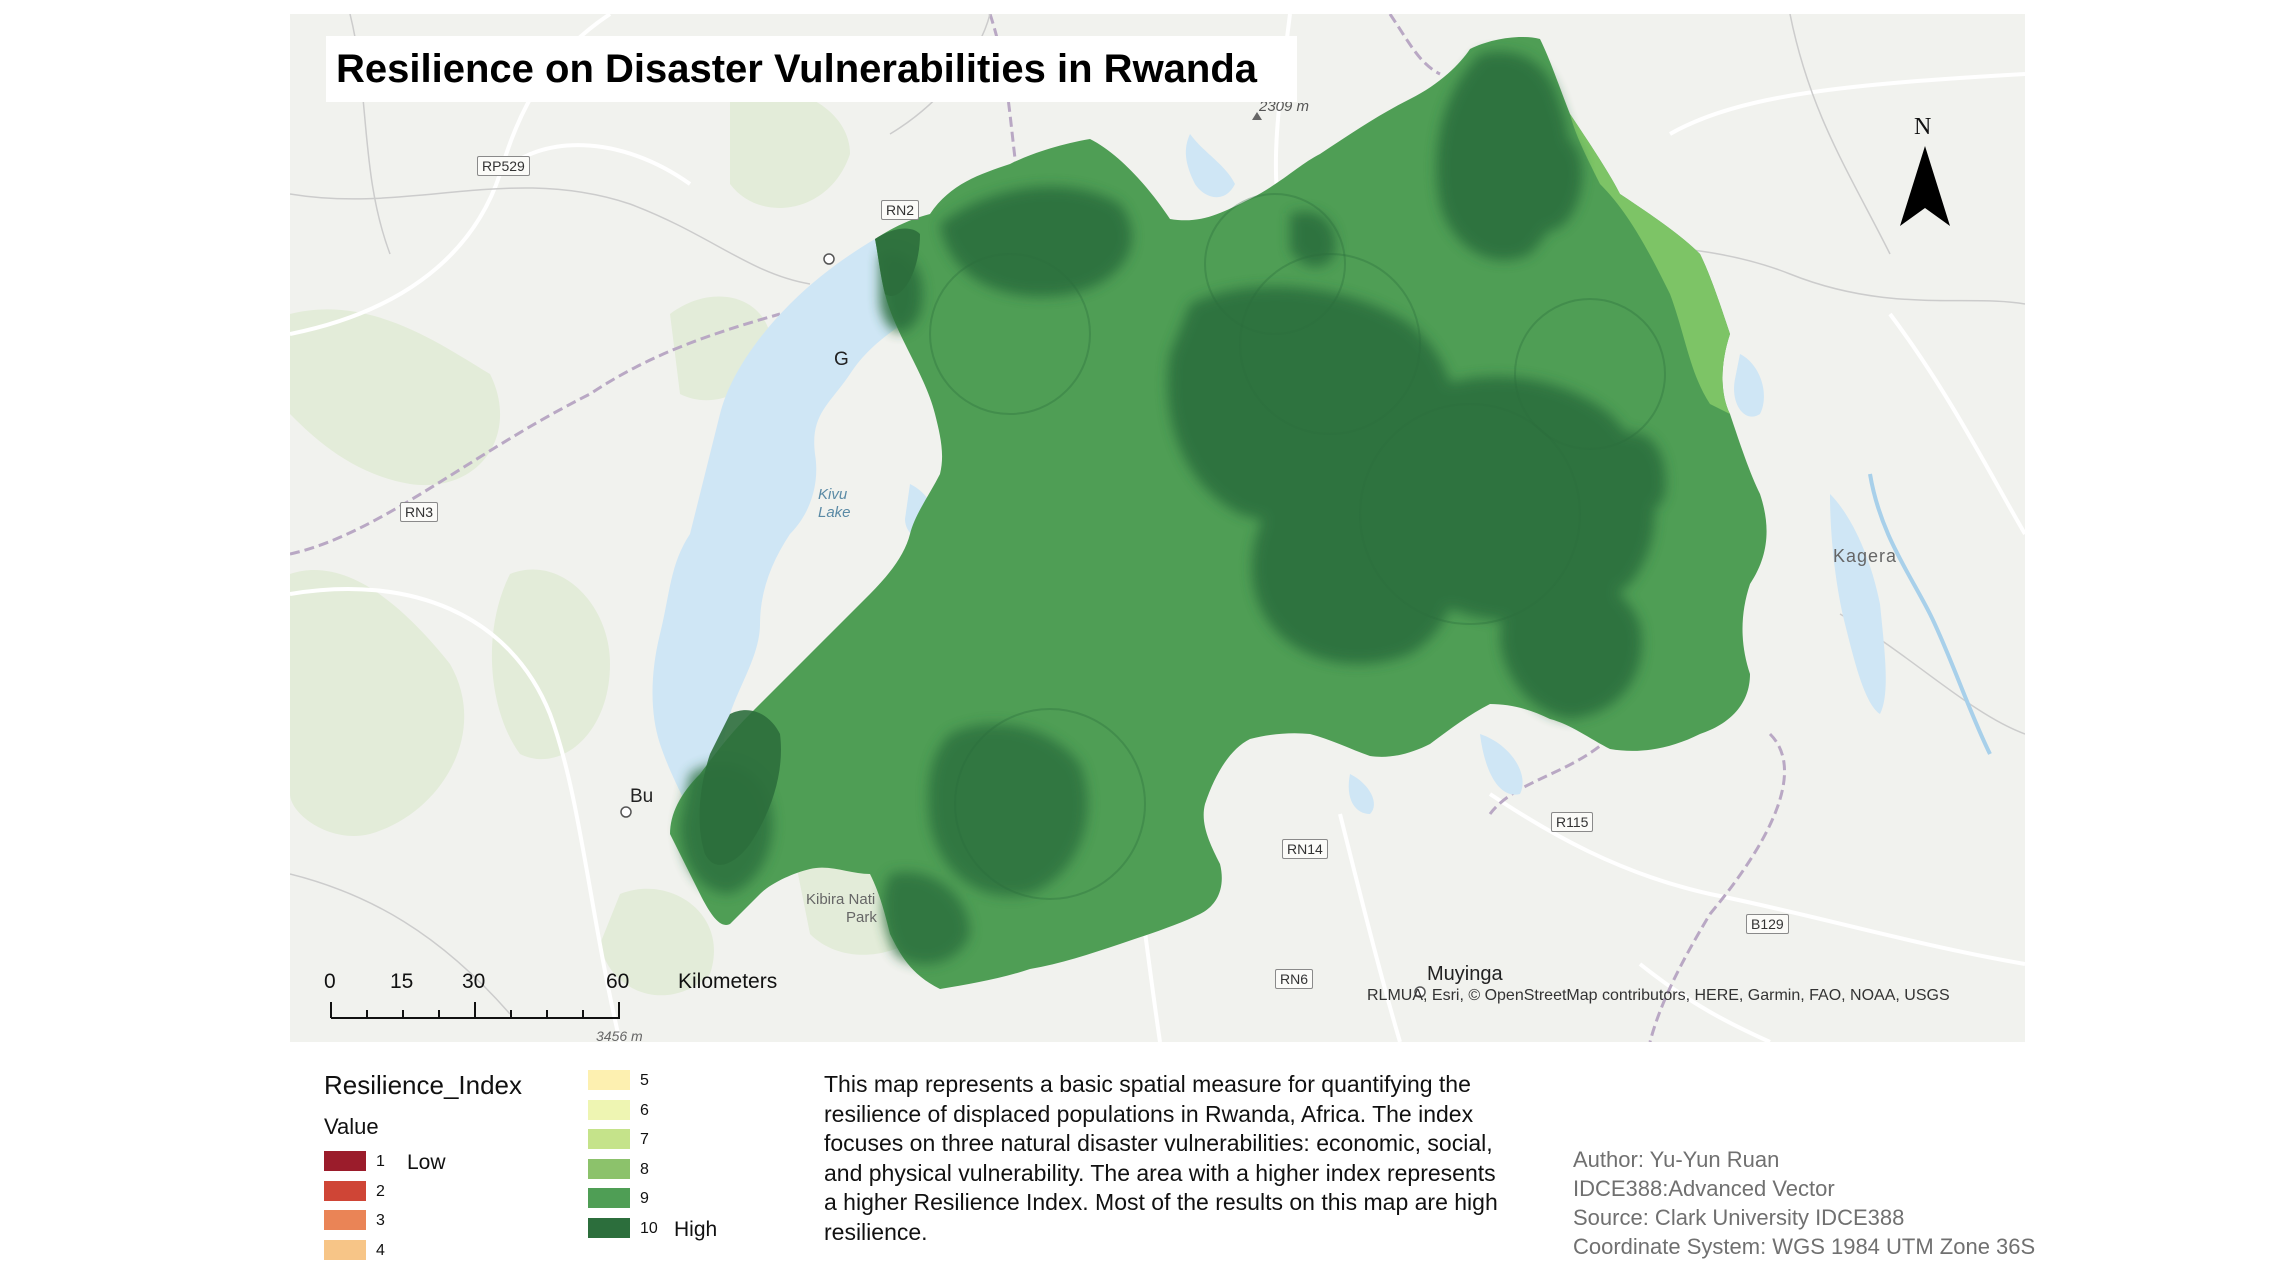 This screenshot has height=1288, width=2278. What do you see at coordinates (728, 981) in the screenshot?
I see `scale-unit-label: Kilometers` at bounding box center [728, 981].